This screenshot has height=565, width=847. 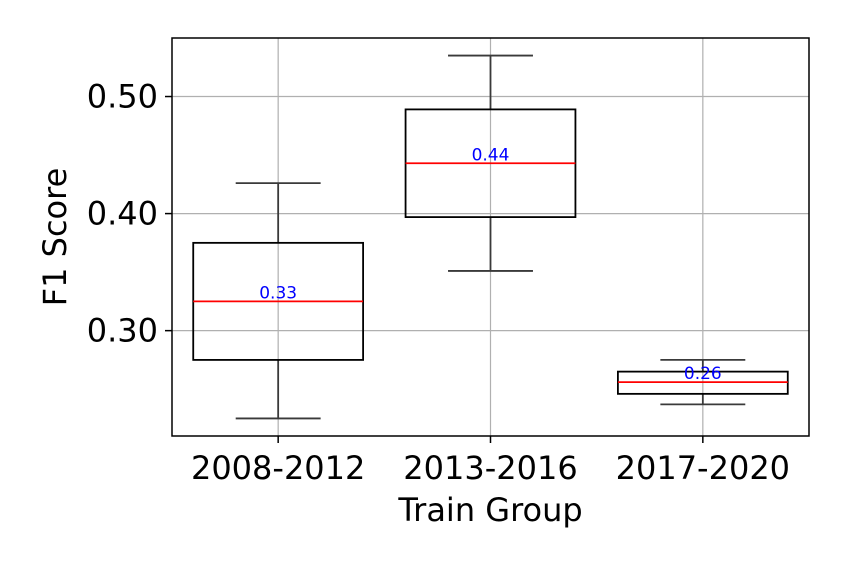 I want to click on y-axis-title: F1 Score, so click(x=55, y=237).